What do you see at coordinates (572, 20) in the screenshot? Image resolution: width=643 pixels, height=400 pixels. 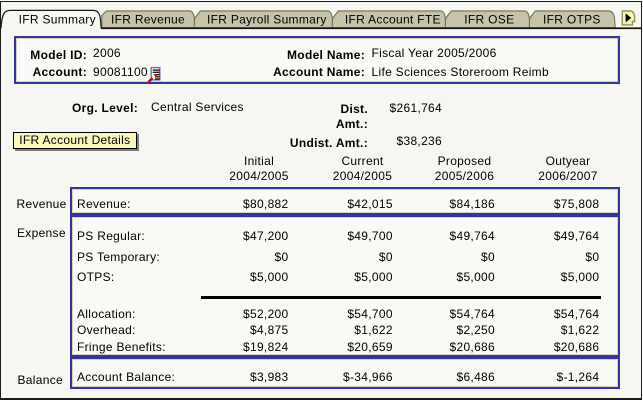 I see `svg-text: IFR OTPS` at bounding box center [572, 20].